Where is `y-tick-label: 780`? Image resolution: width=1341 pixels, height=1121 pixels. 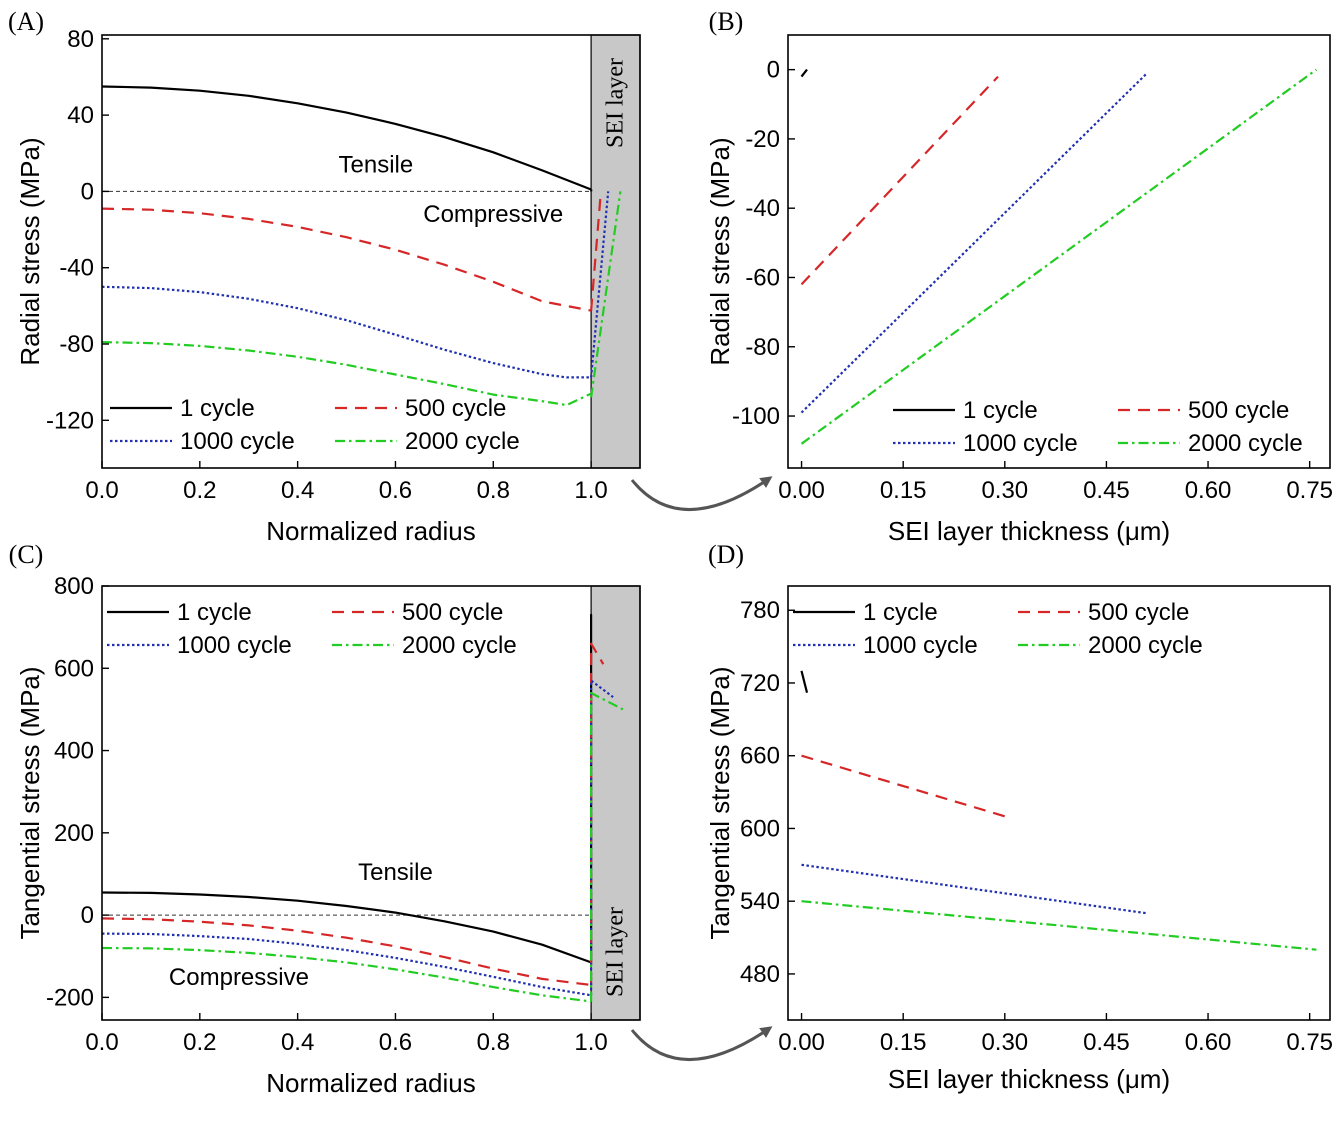 y-tick-label: 780 is located at coordinates (760, 610).